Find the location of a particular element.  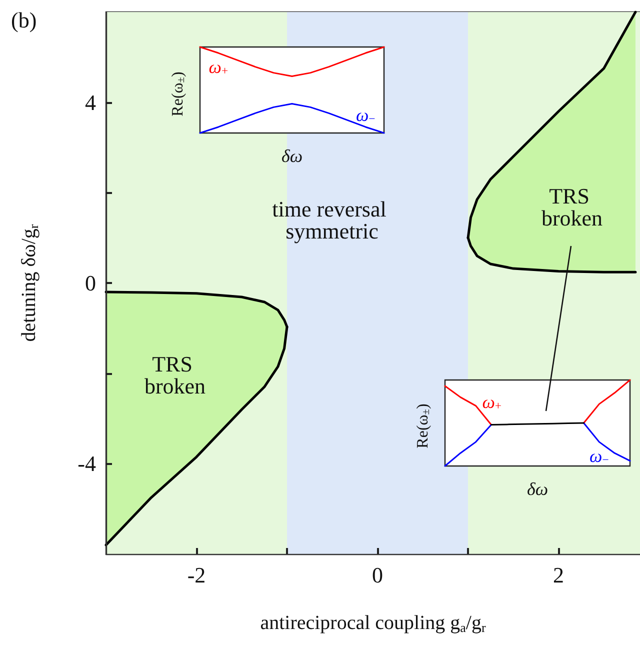

annotation: time reversal symmetric is located at coordinates (332, 220).